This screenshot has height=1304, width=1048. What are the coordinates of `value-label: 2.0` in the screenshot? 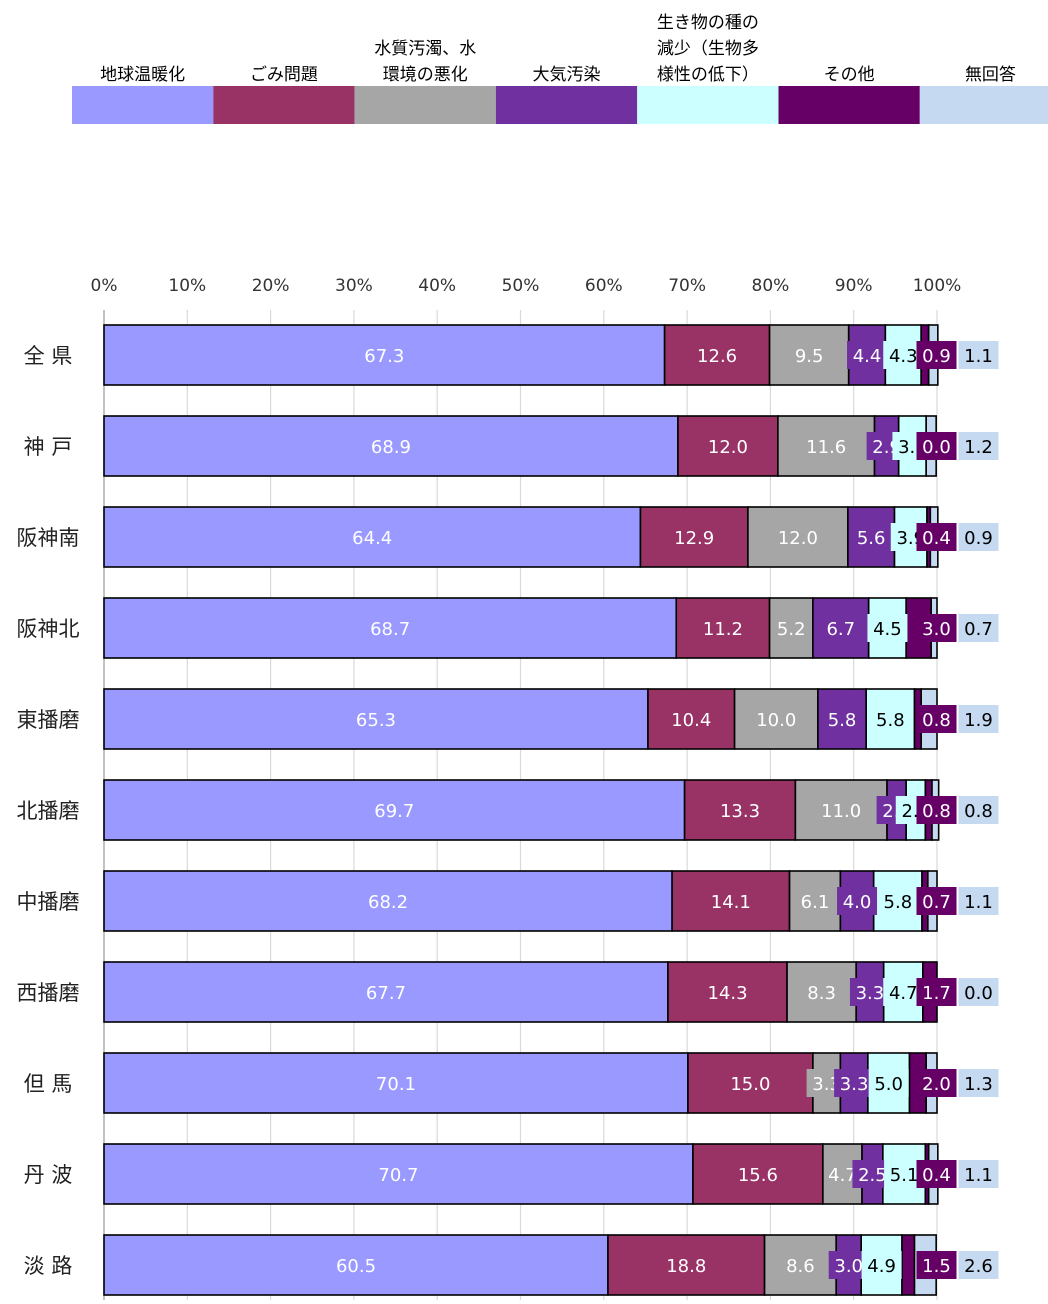 It's located at (936, 1084).